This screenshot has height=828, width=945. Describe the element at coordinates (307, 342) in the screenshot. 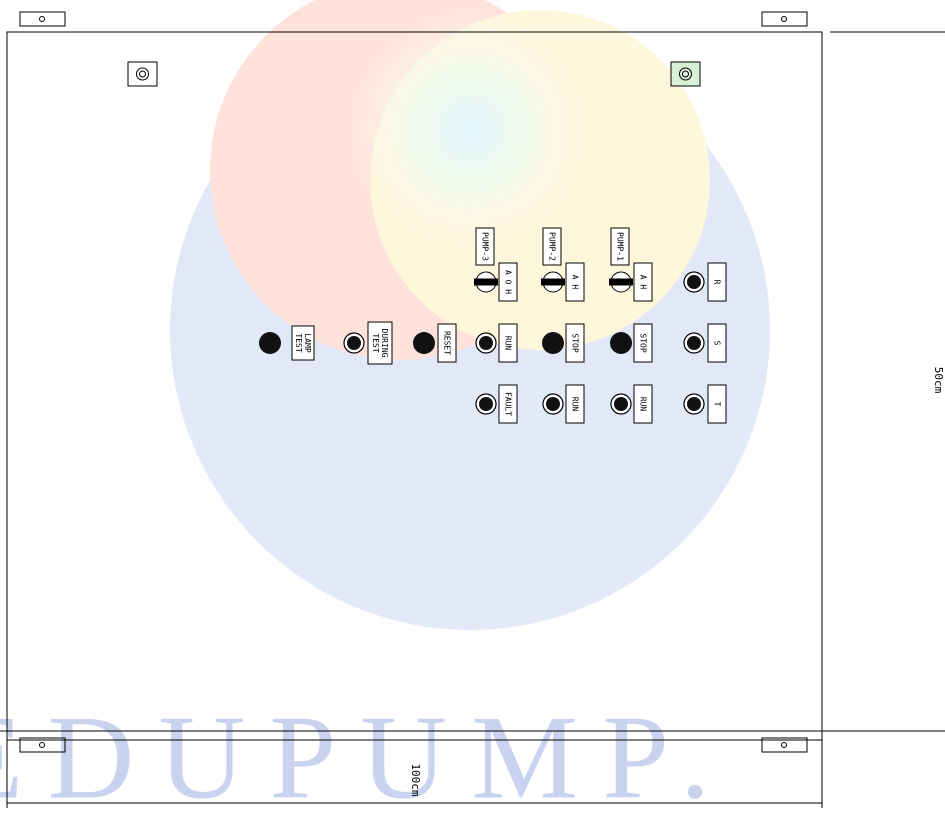

I see `lamp-test-label: LAMP` at that location.